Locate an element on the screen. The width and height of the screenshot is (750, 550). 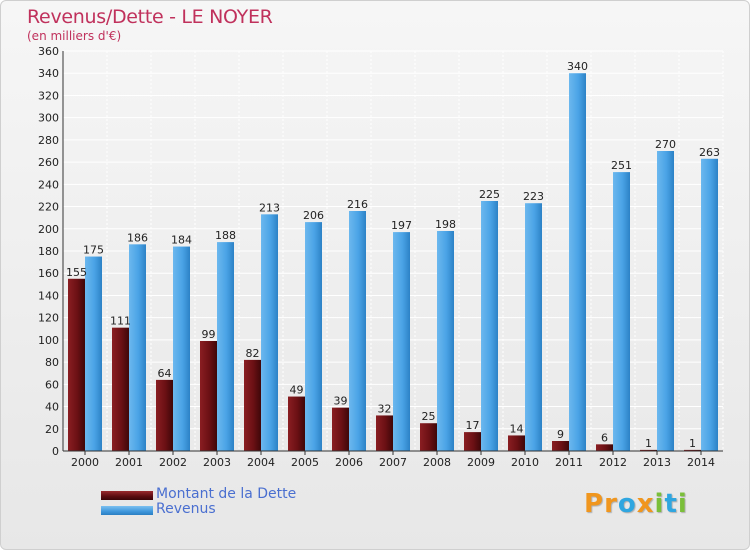
data-label-dette: 49 is located at coordinates (297, 390).